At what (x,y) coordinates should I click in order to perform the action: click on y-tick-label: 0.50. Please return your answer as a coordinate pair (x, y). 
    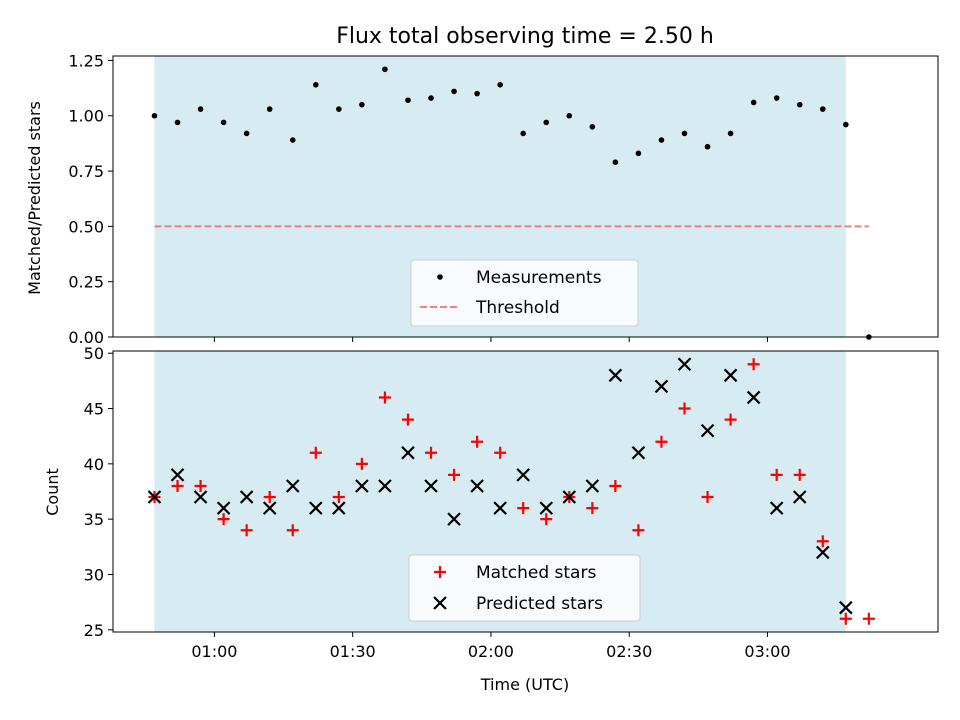
    Looking at the image, I should click on (86, 226).